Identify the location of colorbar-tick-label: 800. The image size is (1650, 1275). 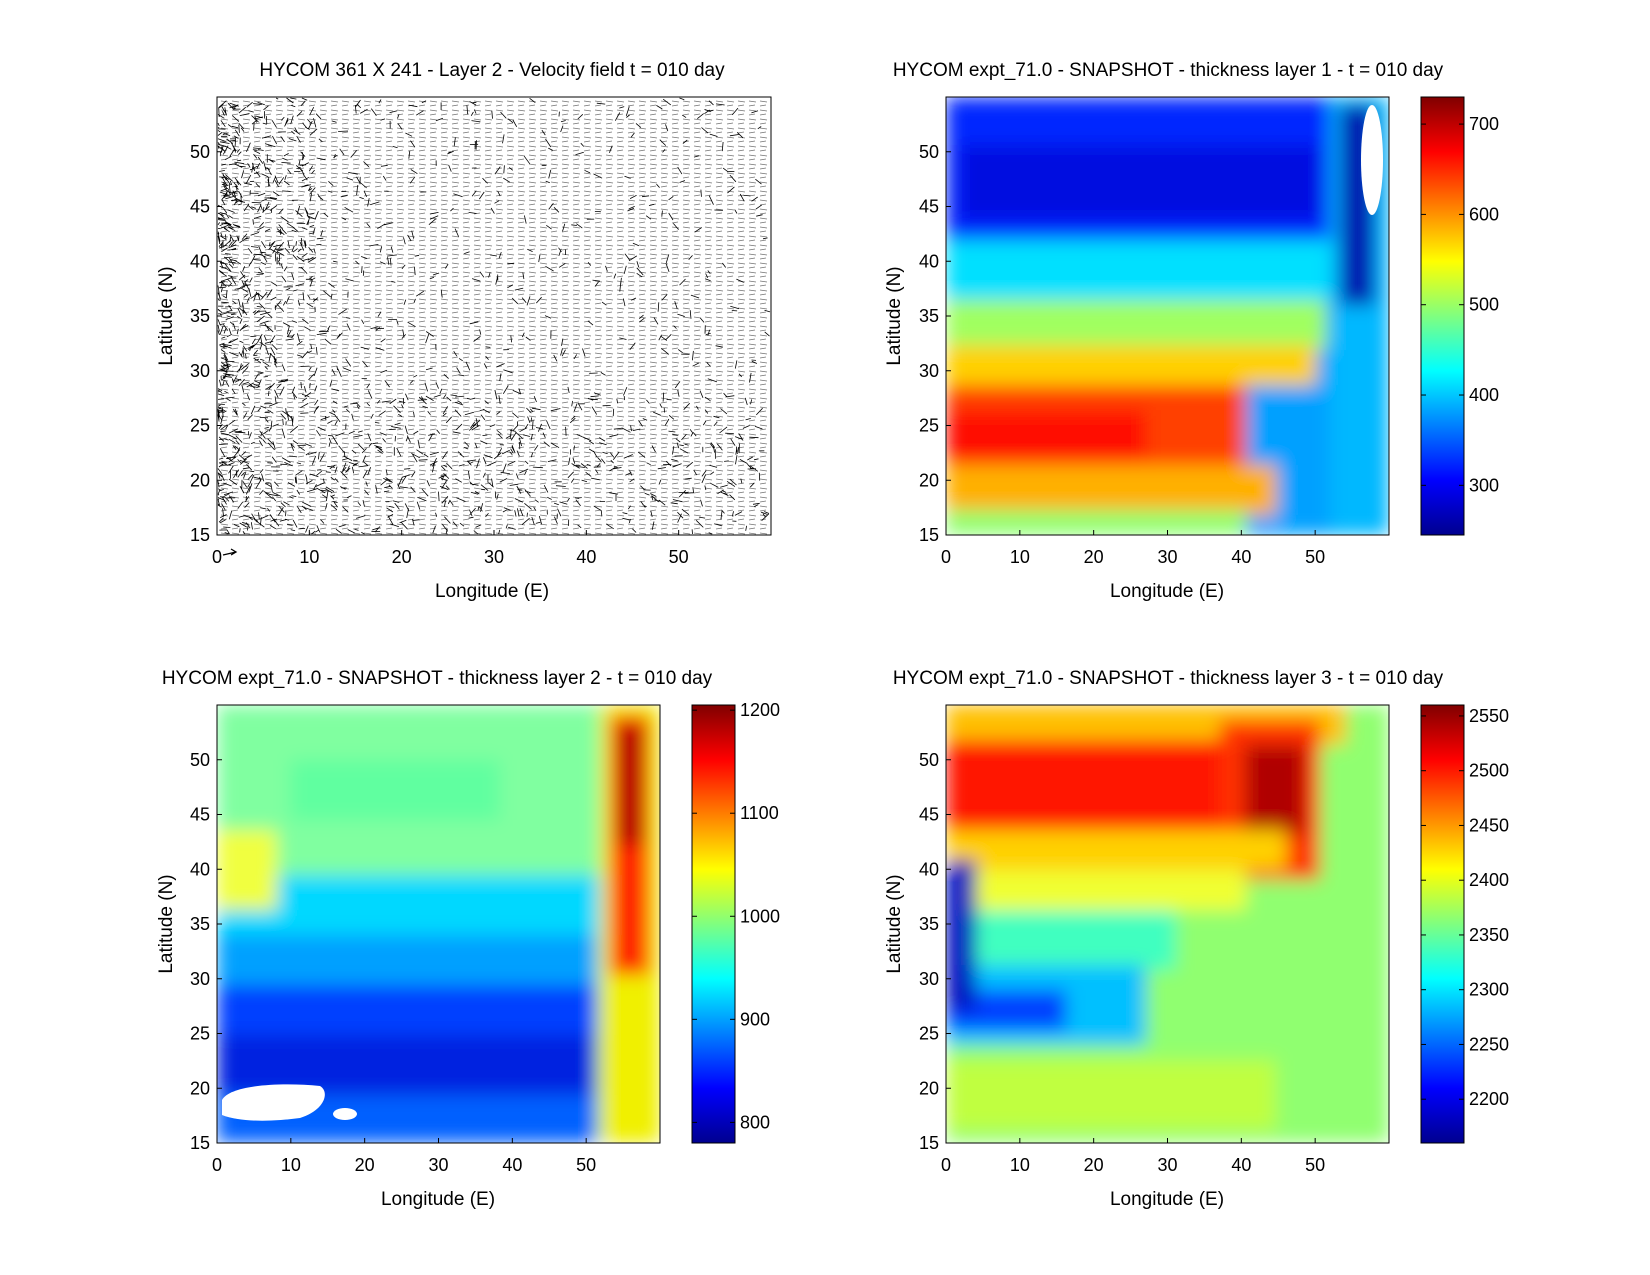
(755, 1122).